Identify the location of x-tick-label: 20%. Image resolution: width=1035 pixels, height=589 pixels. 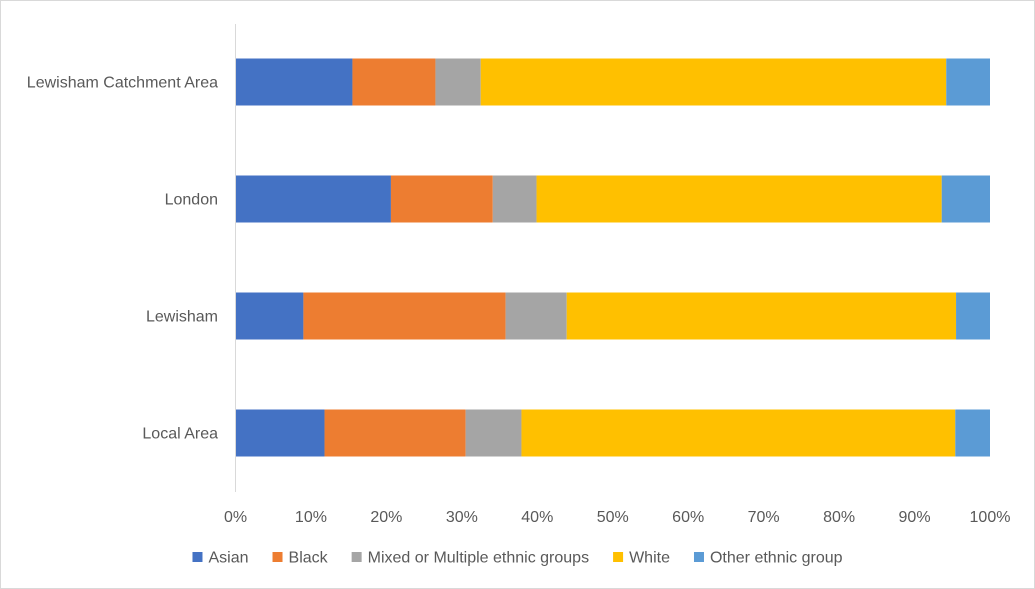
(386, 517).